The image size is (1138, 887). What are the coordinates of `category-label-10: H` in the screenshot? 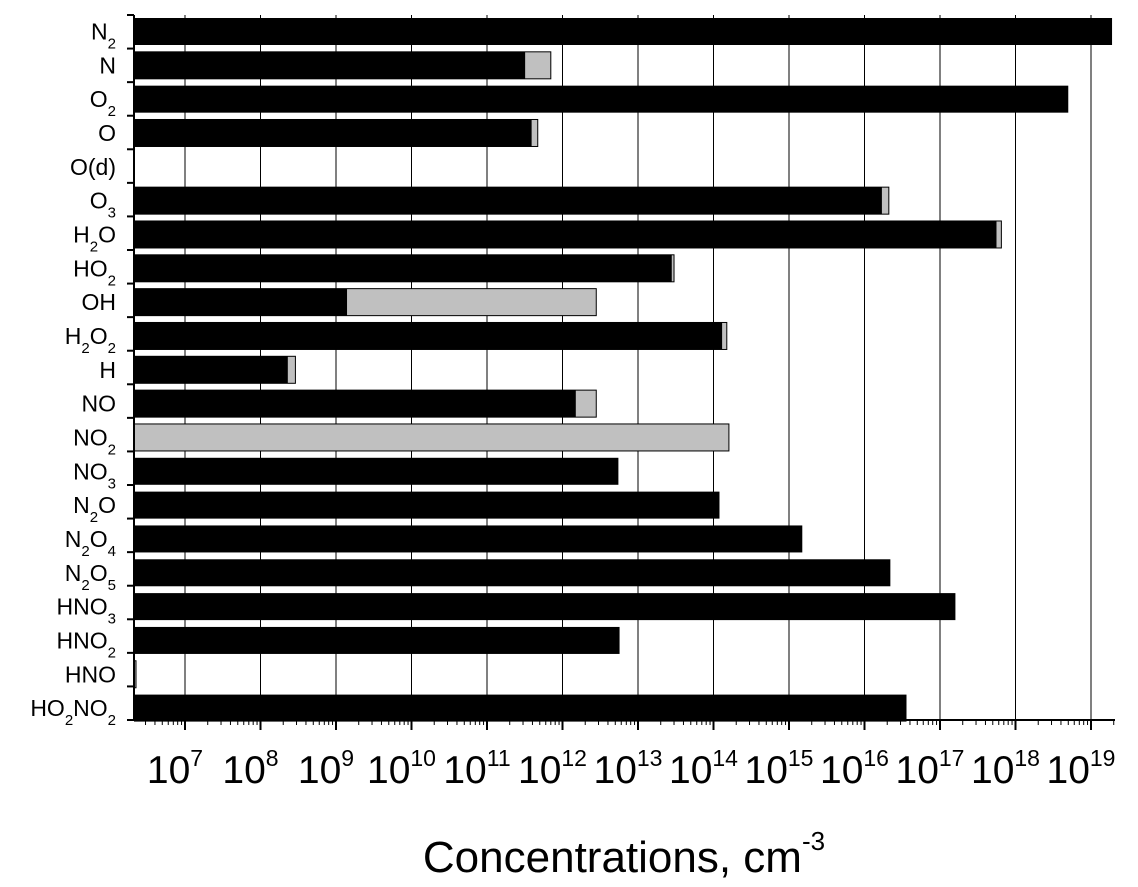 It's located at (107, 370).